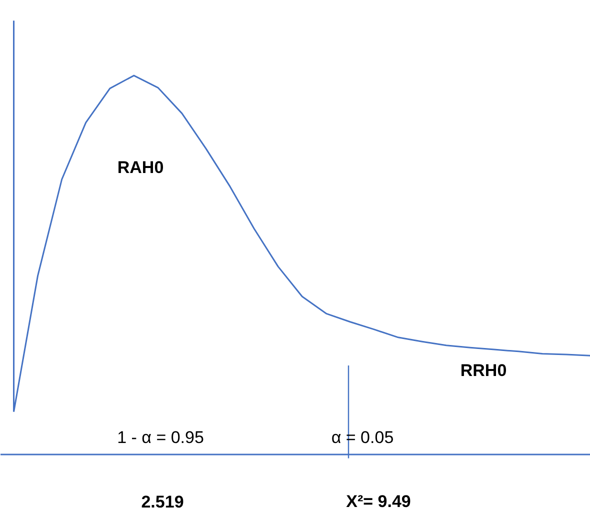 The height and width of the screenshot is (512, 590). What do you see at coordinates (378, 501) in the screenshot?
I see `text: X²= 9.49` at bounding box center [378, 501].